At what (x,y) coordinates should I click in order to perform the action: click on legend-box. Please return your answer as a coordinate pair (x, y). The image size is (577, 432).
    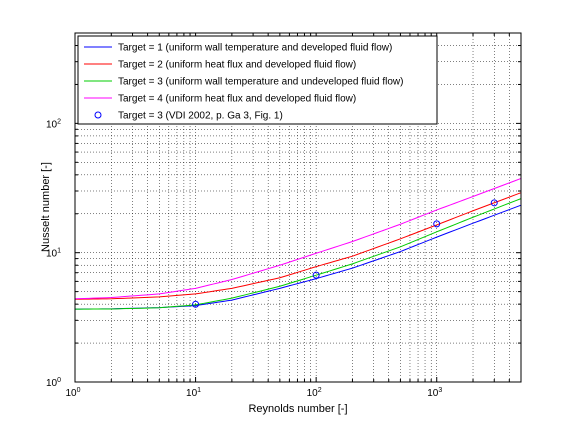
    Looking at the image, I should click on (257, 80).